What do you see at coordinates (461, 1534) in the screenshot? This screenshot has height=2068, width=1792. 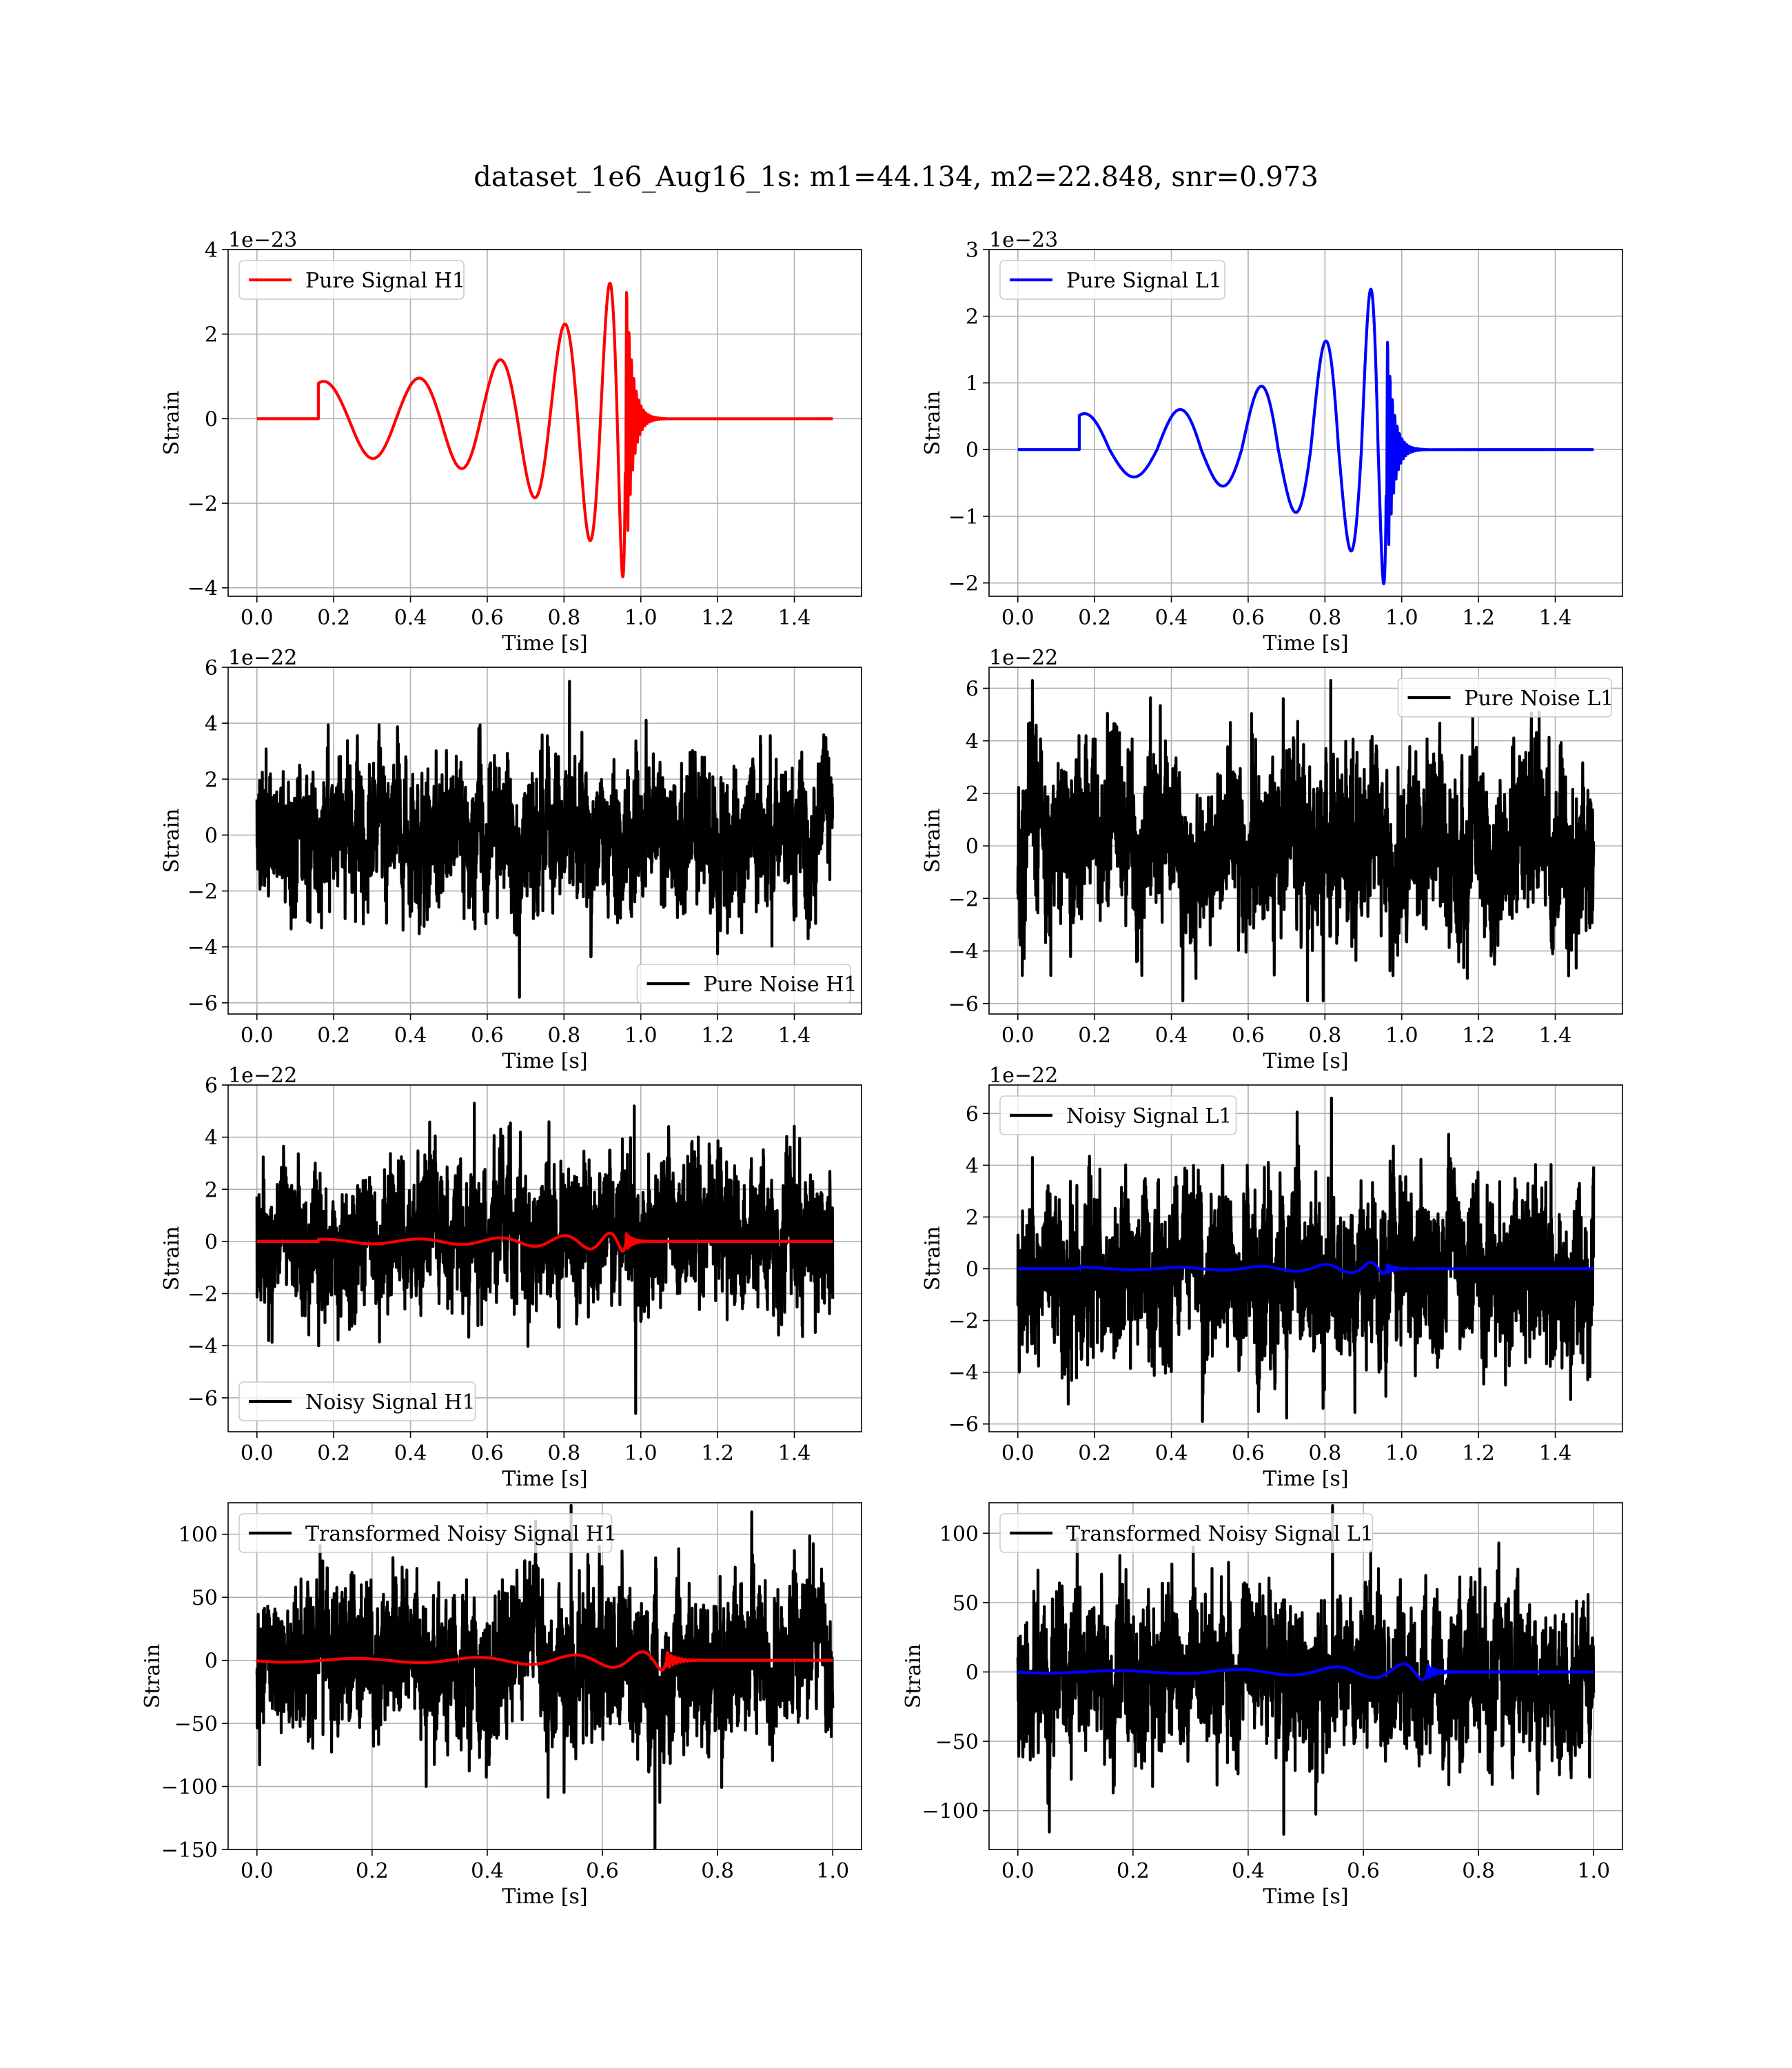 I see `legend-label: Transformed Noisy Signal H1` at bounding box center [461, 1534].